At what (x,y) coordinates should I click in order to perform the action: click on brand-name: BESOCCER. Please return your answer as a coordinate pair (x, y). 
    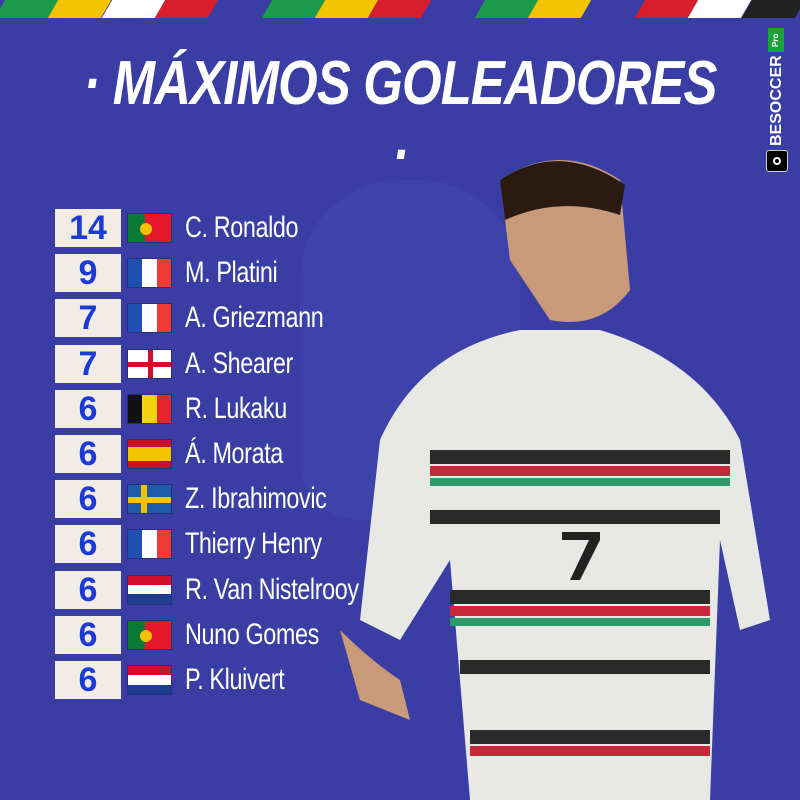
    Looking at the image, I should click on (776, 100).